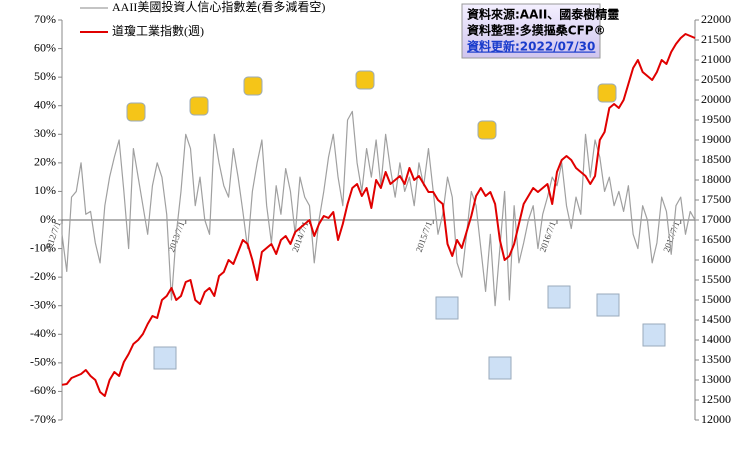 This screenshot has height=463, width=740. What do you see at coordinates (158, 30) in the screenshot?
I see `legend-label: 道瓊工業指數(週)` at bounding box center [158, 30].